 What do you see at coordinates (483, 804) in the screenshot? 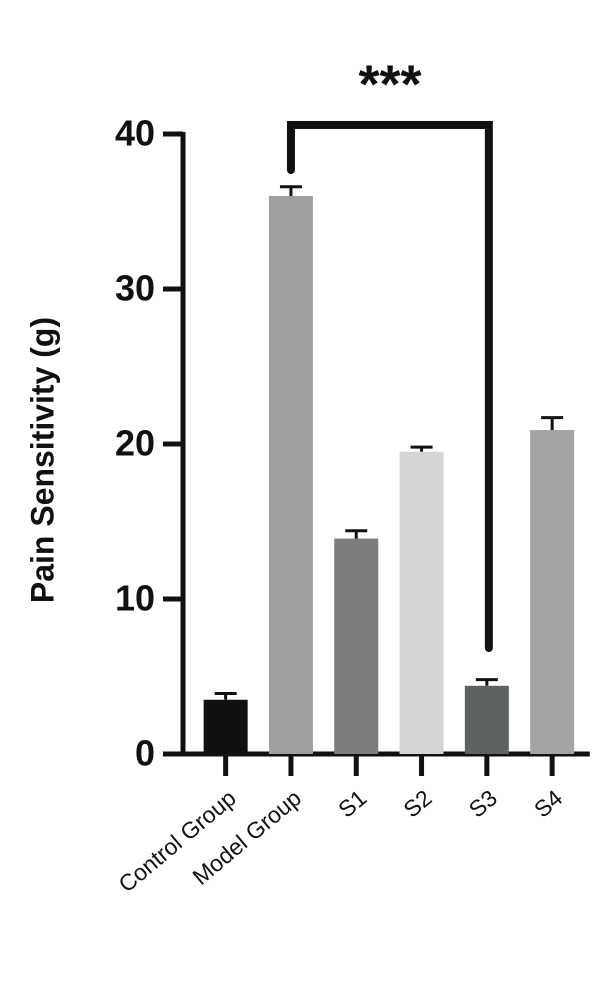
I see `x-tick-label: S3` at bounding box center [483, 804].